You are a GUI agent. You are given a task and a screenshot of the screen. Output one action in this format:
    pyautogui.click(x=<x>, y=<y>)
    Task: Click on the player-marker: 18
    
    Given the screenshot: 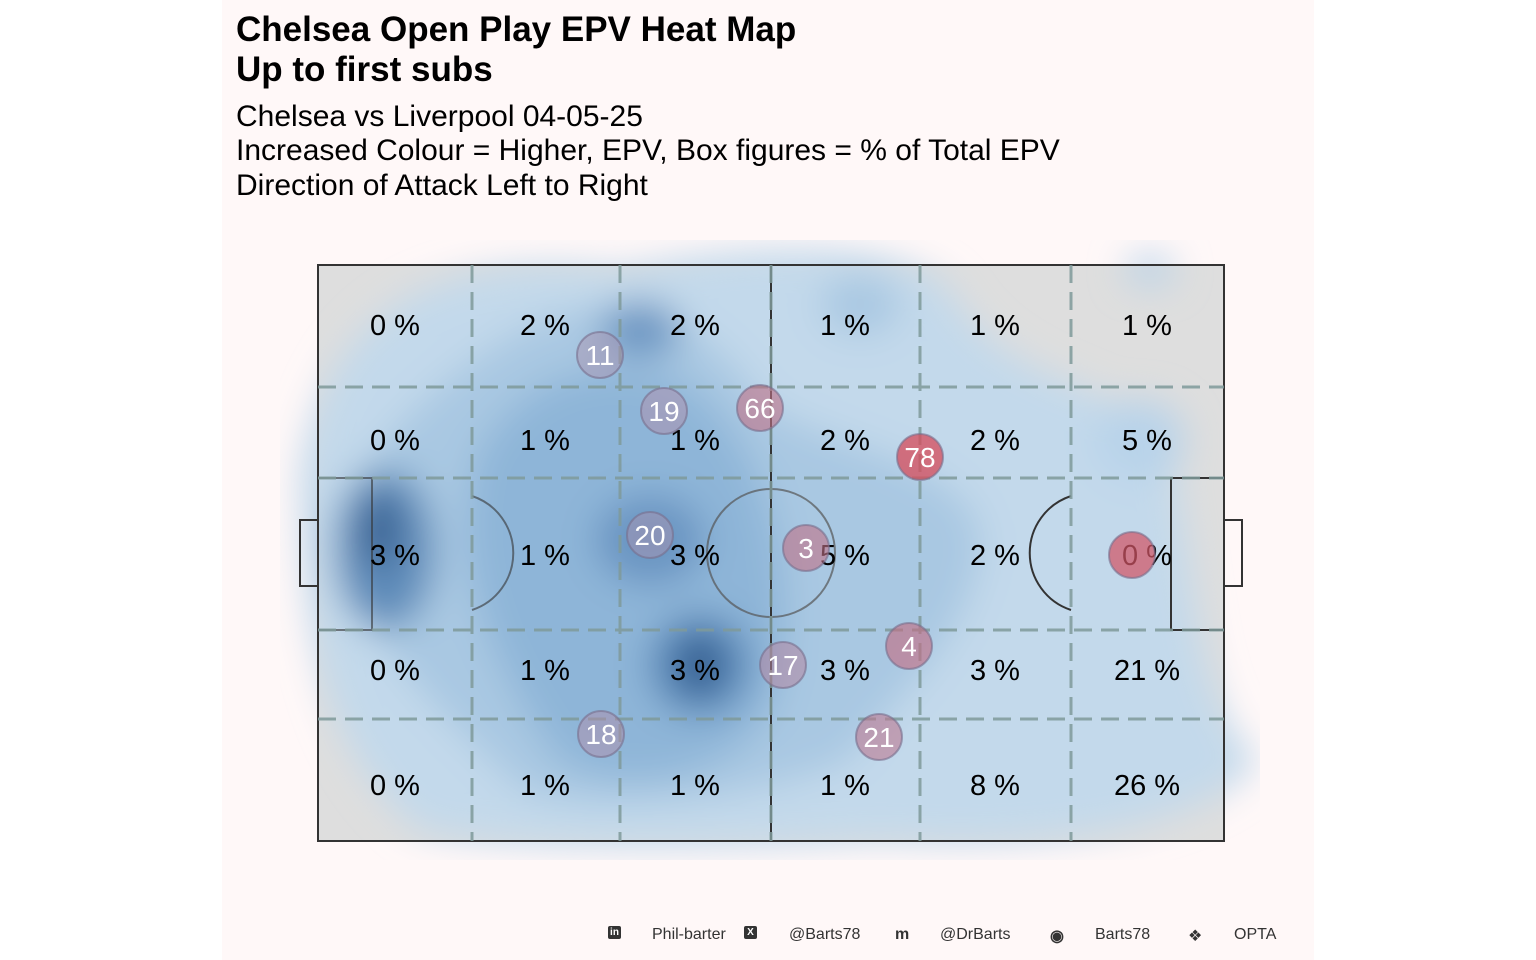 What is the action you would take?
    pyautogui.click(x=601, y=734)
    